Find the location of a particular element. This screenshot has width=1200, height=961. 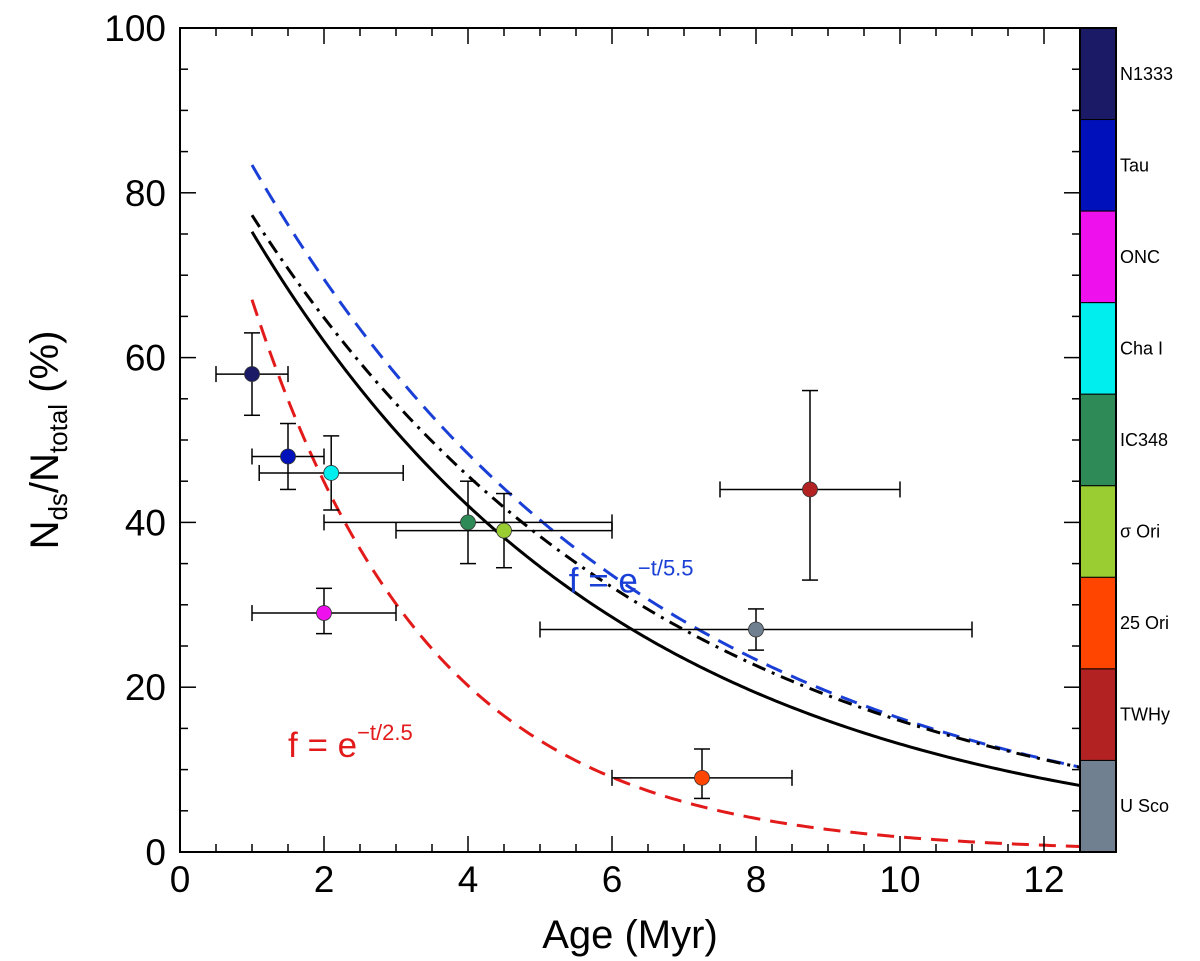

x-tick-label: 4 is located at coordinates (468, 879).